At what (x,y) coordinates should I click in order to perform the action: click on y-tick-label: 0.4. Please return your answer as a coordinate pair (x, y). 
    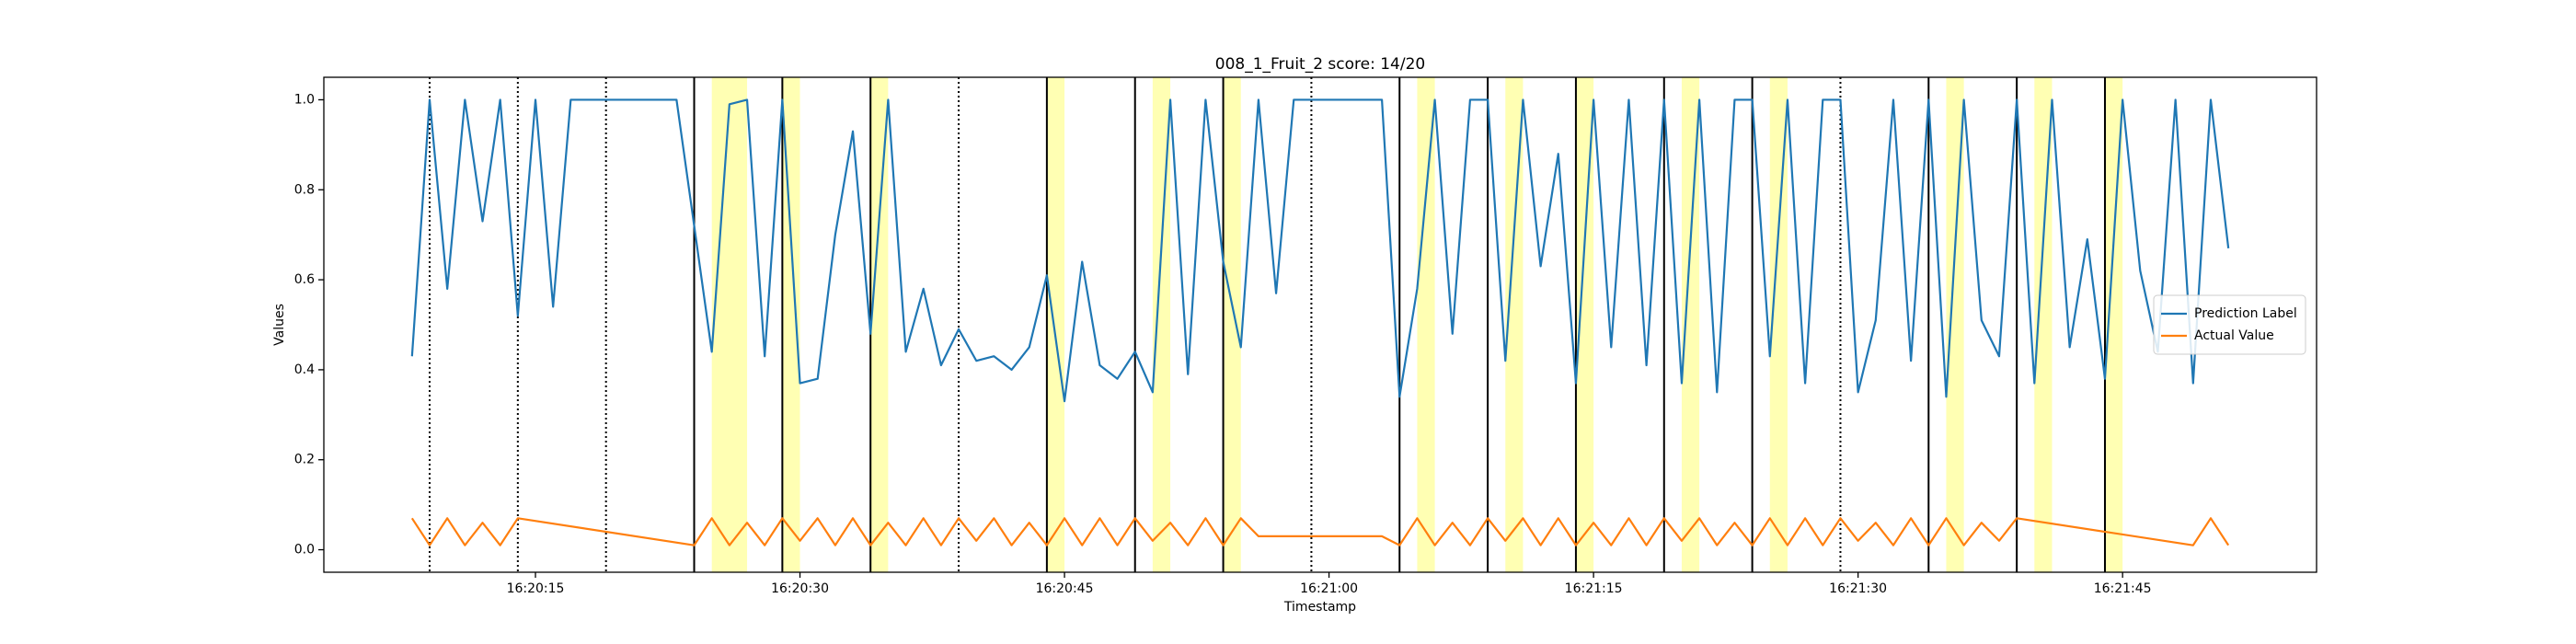
    Looking at the image, I should click on (304, 369).